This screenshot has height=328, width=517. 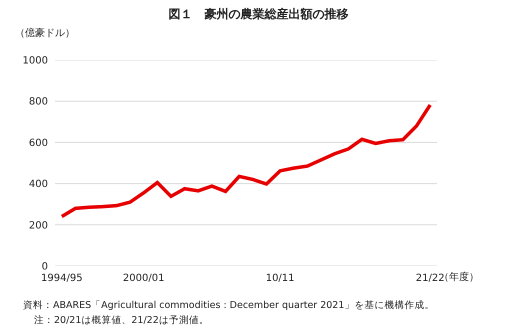 I want to click on y-tick-label: 800, so click(x=38, y=102).